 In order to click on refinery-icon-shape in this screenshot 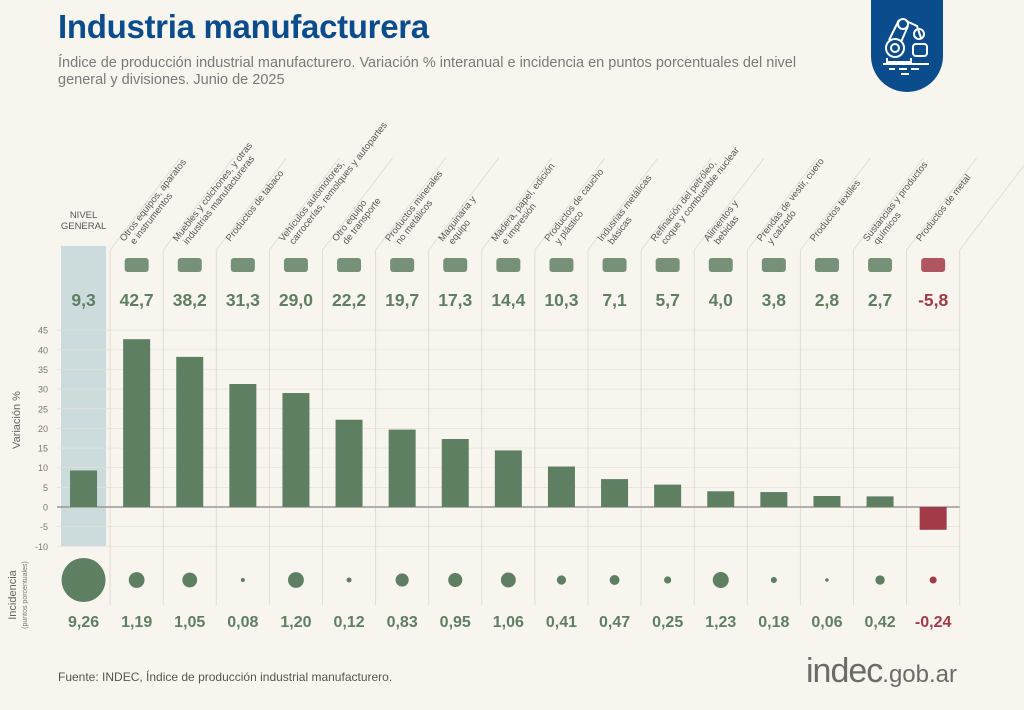, I will do `click(667, 265)`.